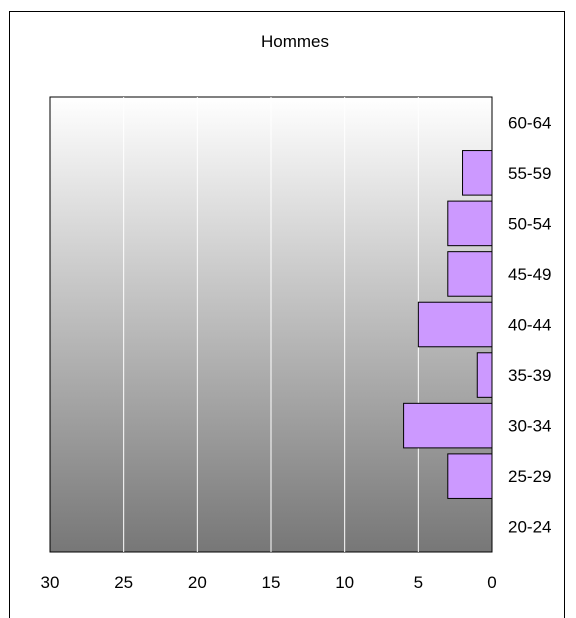 The height and width of the screenshot is (618, 576). I want to click on tick-labels: 30 25 20 15 10 5 0, so click(269, 582).